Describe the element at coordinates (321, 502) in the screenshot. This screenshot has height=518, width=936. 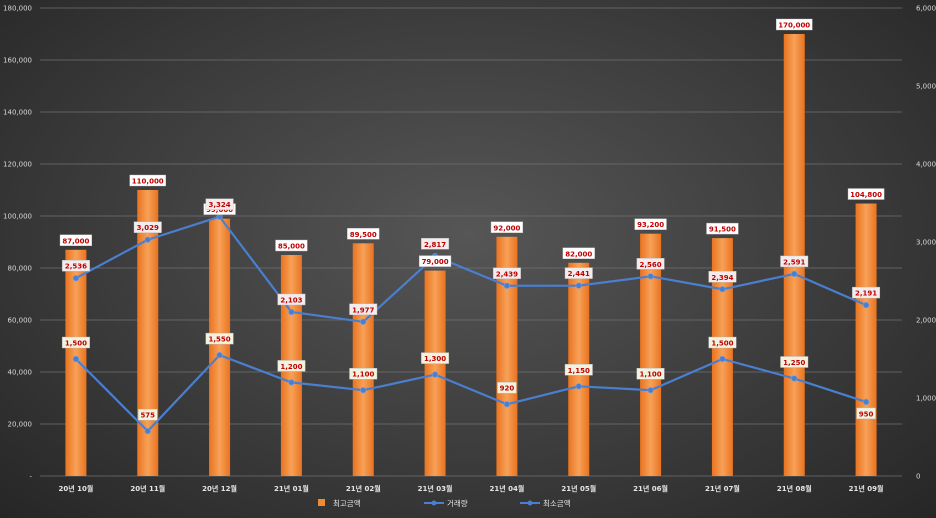
I see `legend-swatch-bar` at that location.